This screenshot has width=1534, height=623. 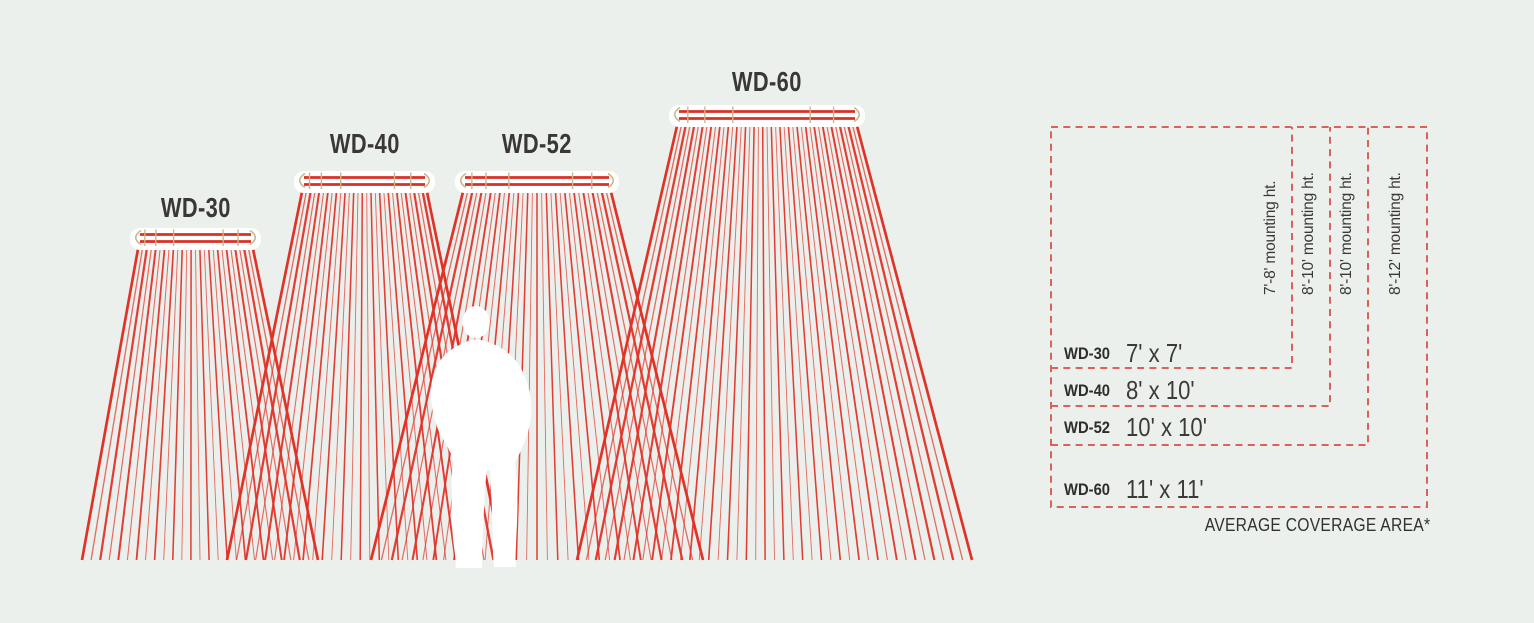 I want to click on legend-model-text: WD-40, so click(x=1087, y=390).